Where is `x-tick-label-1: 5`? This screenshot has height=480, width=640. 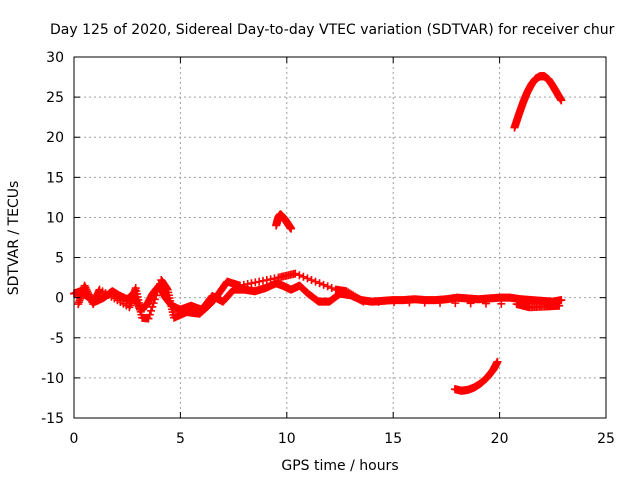
x-tick-label-1: 5 is located at coordinates (180, 439).